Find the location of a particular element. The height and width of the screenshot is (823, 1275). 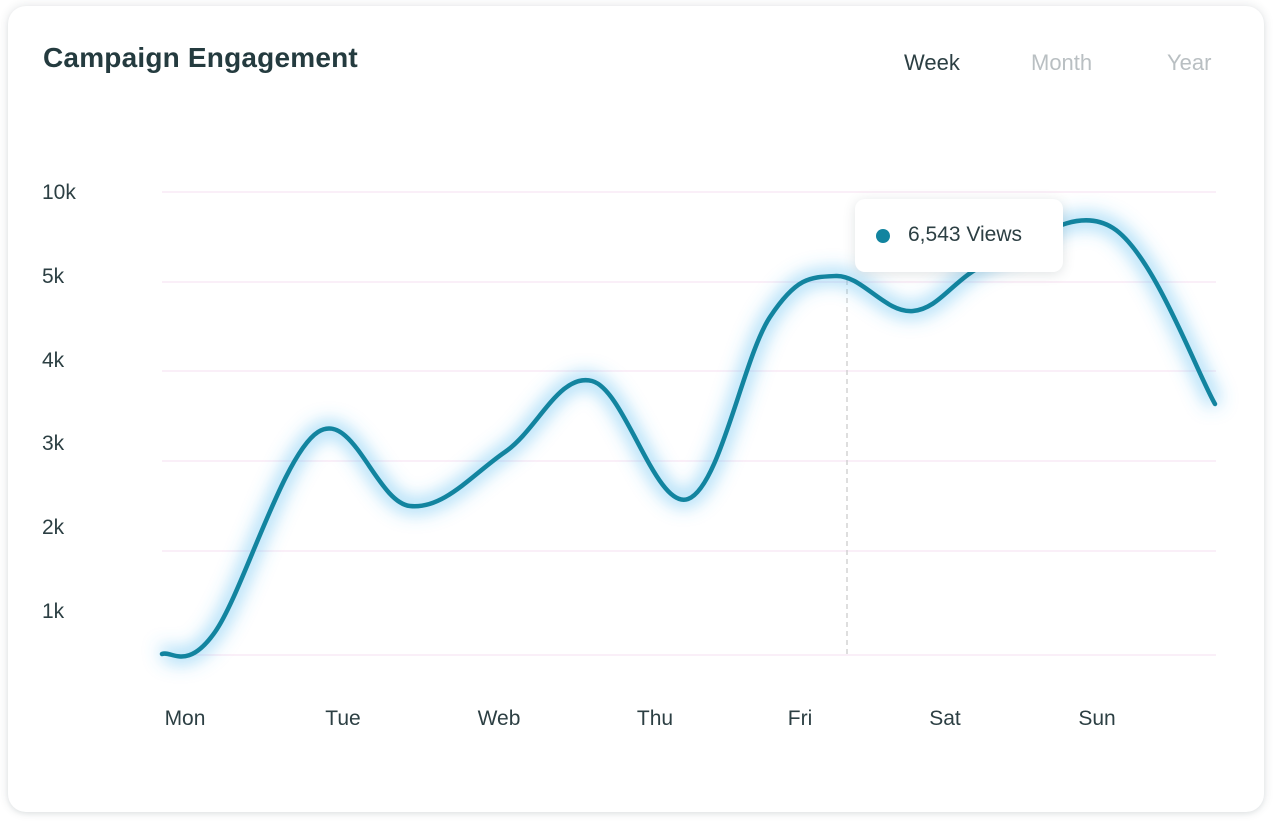

x-tick-label: Thu is located at coordinates (655, 718).